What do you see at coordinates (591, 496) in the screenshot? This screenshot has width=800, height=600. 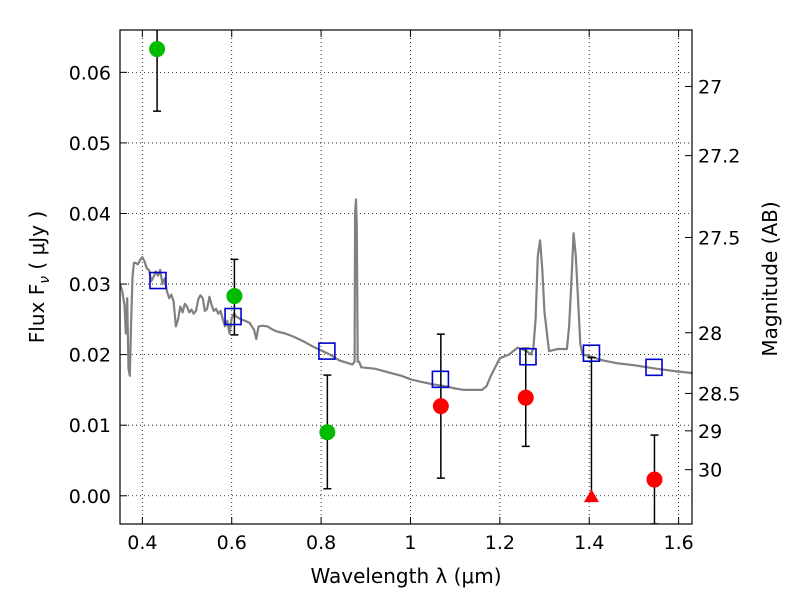 I see `upper-limit-triangle` at bounding box center [591, 496].